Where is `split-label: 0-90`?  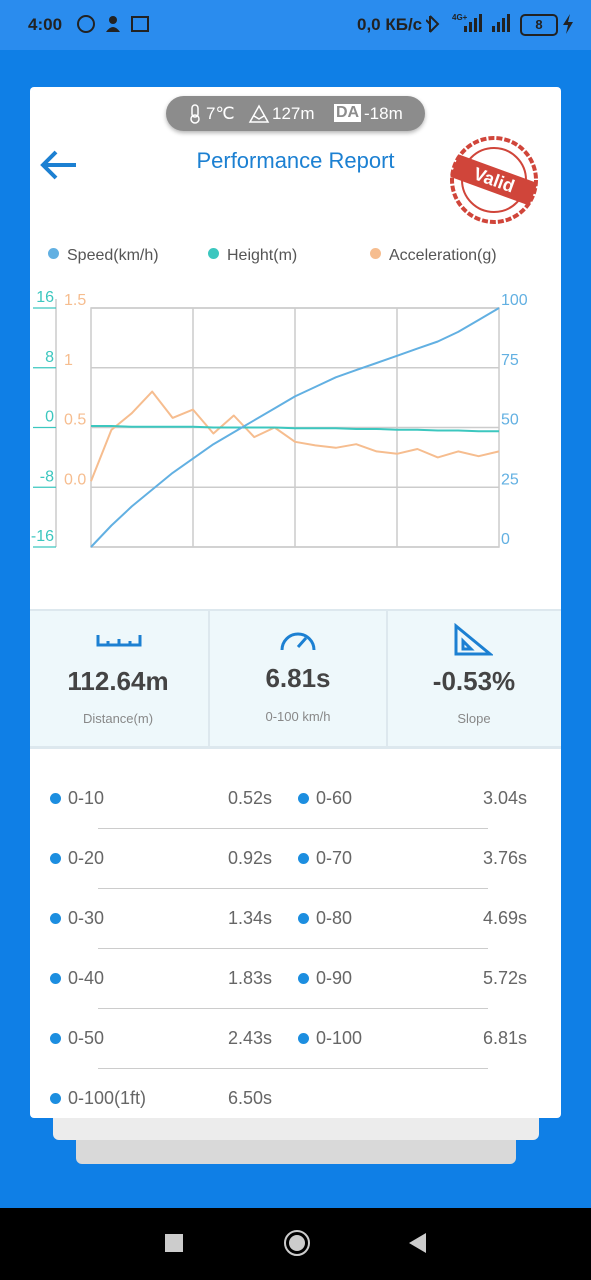 split-label: 0-90 is located at coordinates (334, 978).